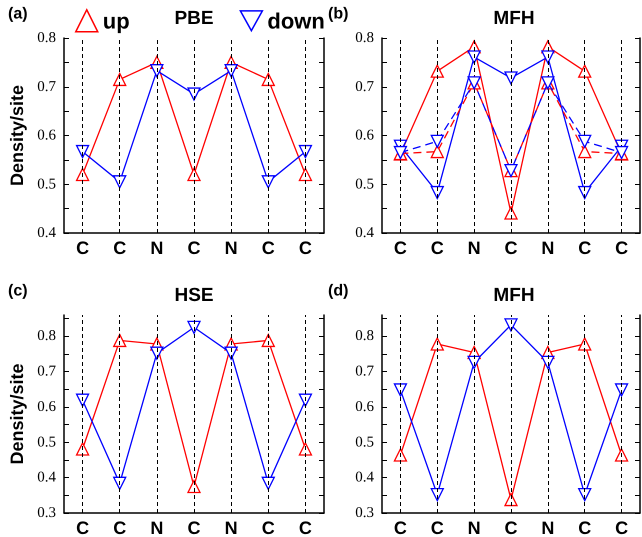 The height and width of the screenshot is (537, 642). Describe the element at coordinates (338, 291) in the screenshot. I see `text: (d)` at that location.